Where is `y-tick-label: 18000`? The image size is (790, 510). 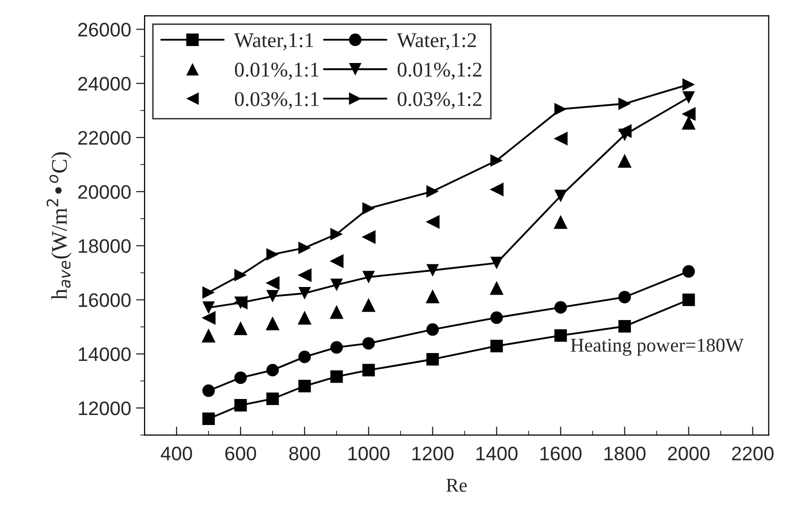 y-tick-label: 18000 is located at coordinates (104, 246).